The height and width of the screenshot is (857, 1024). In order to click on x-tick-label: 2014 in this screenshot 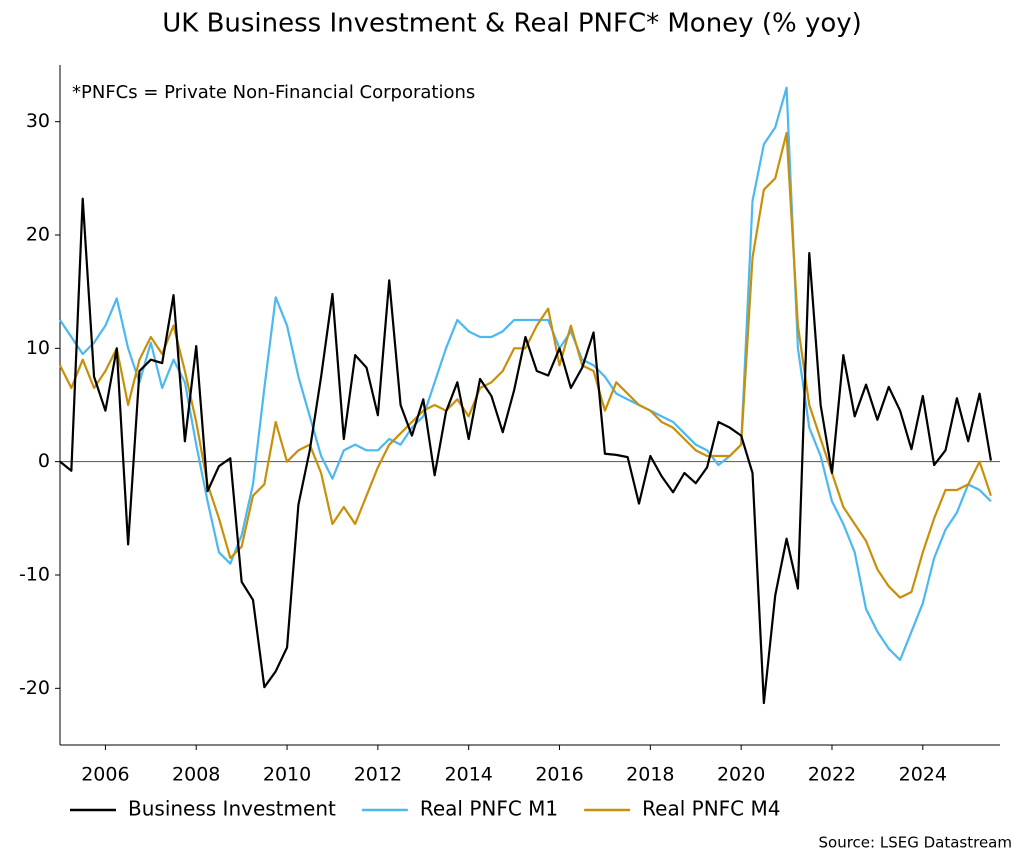, I will do `click(469, 775)`.